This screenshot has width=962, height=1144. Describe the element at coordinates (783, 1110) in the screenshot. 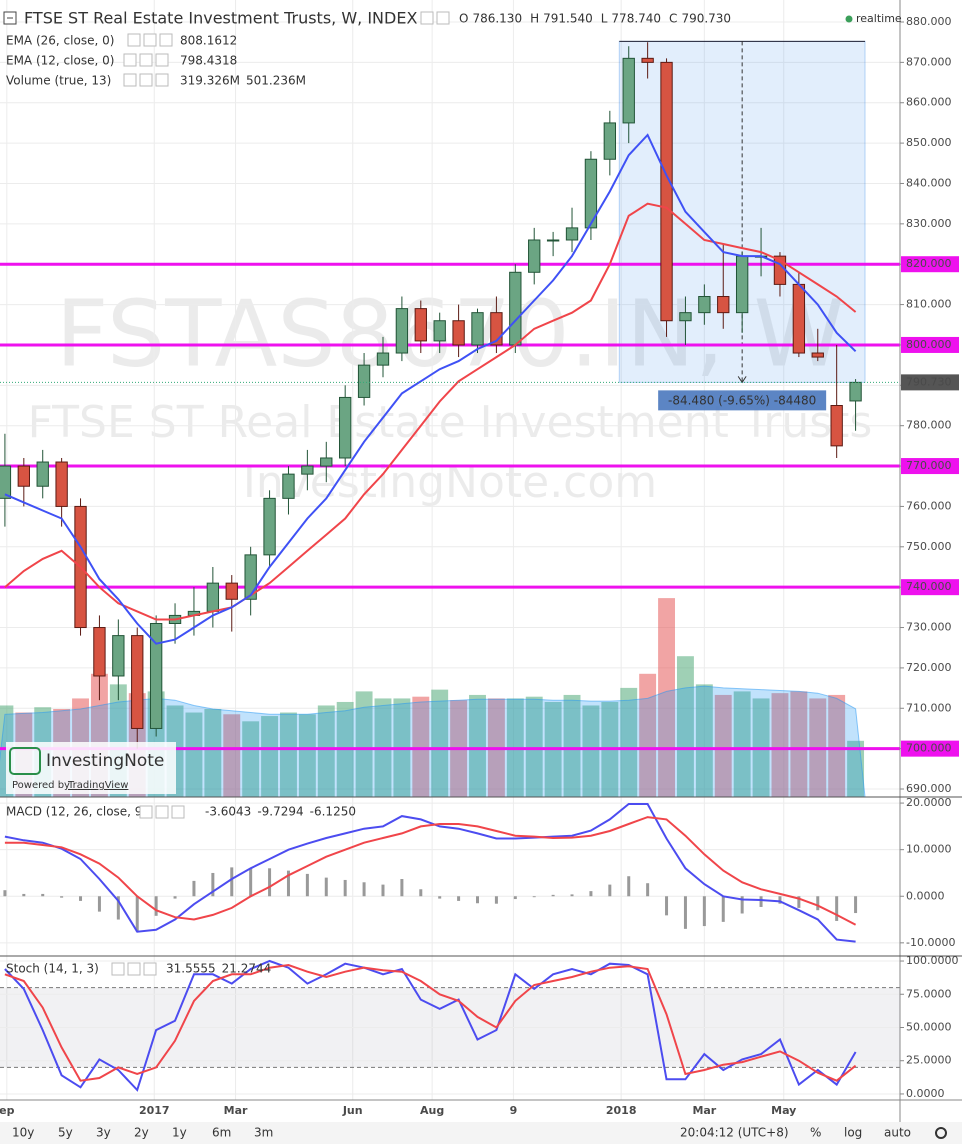

I see `x-tick-label: May` at that location.